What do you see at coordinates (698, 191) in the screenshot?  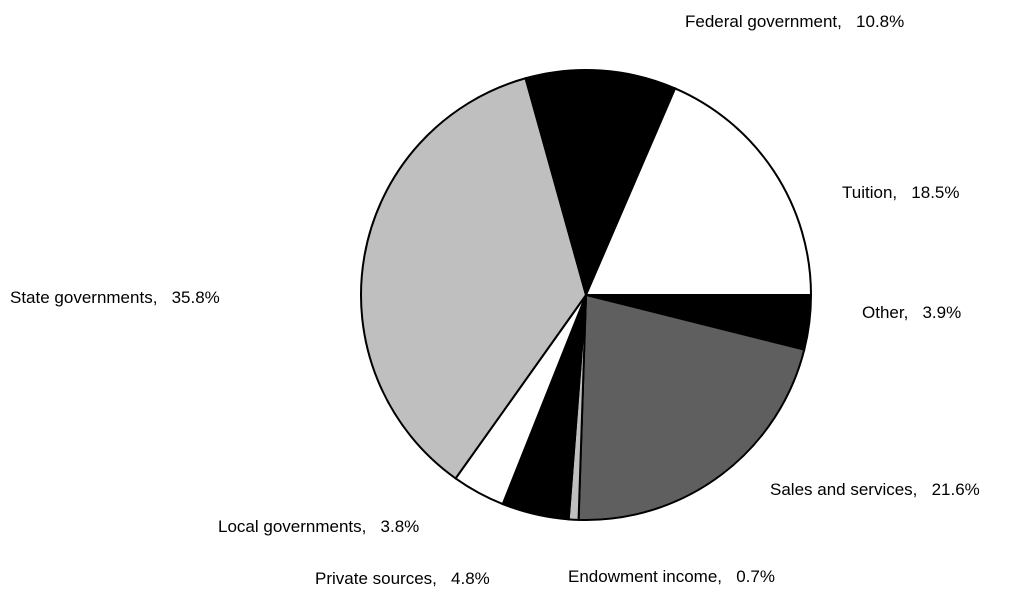 I see `pie-slice-tuition` at bounding box center [698, 191].